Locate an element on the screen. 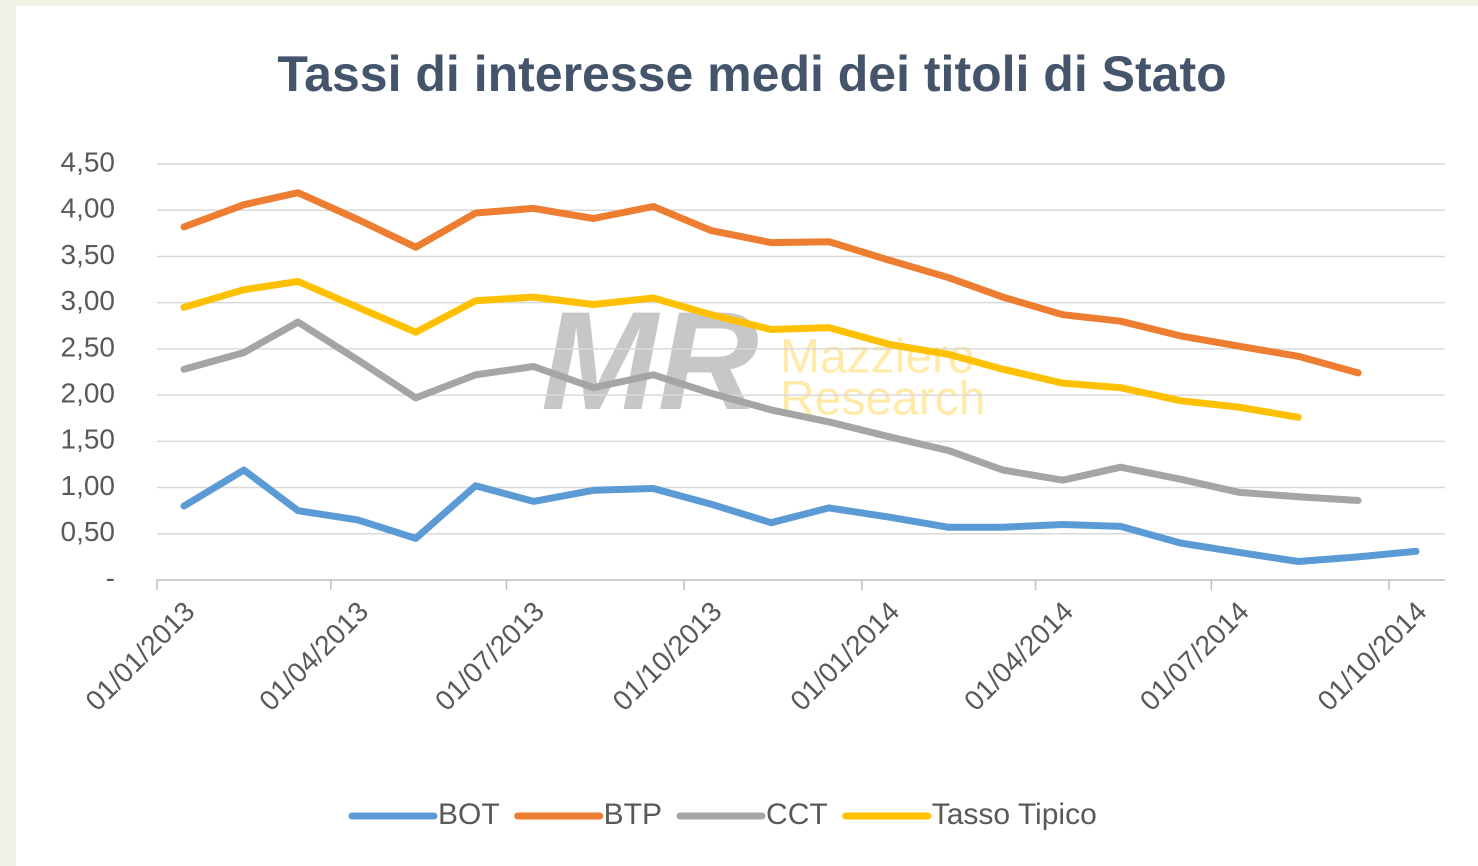 This screenshot has width=1478, height=866. y-tick-label: 1,00 is located at coordinates (88, 485).